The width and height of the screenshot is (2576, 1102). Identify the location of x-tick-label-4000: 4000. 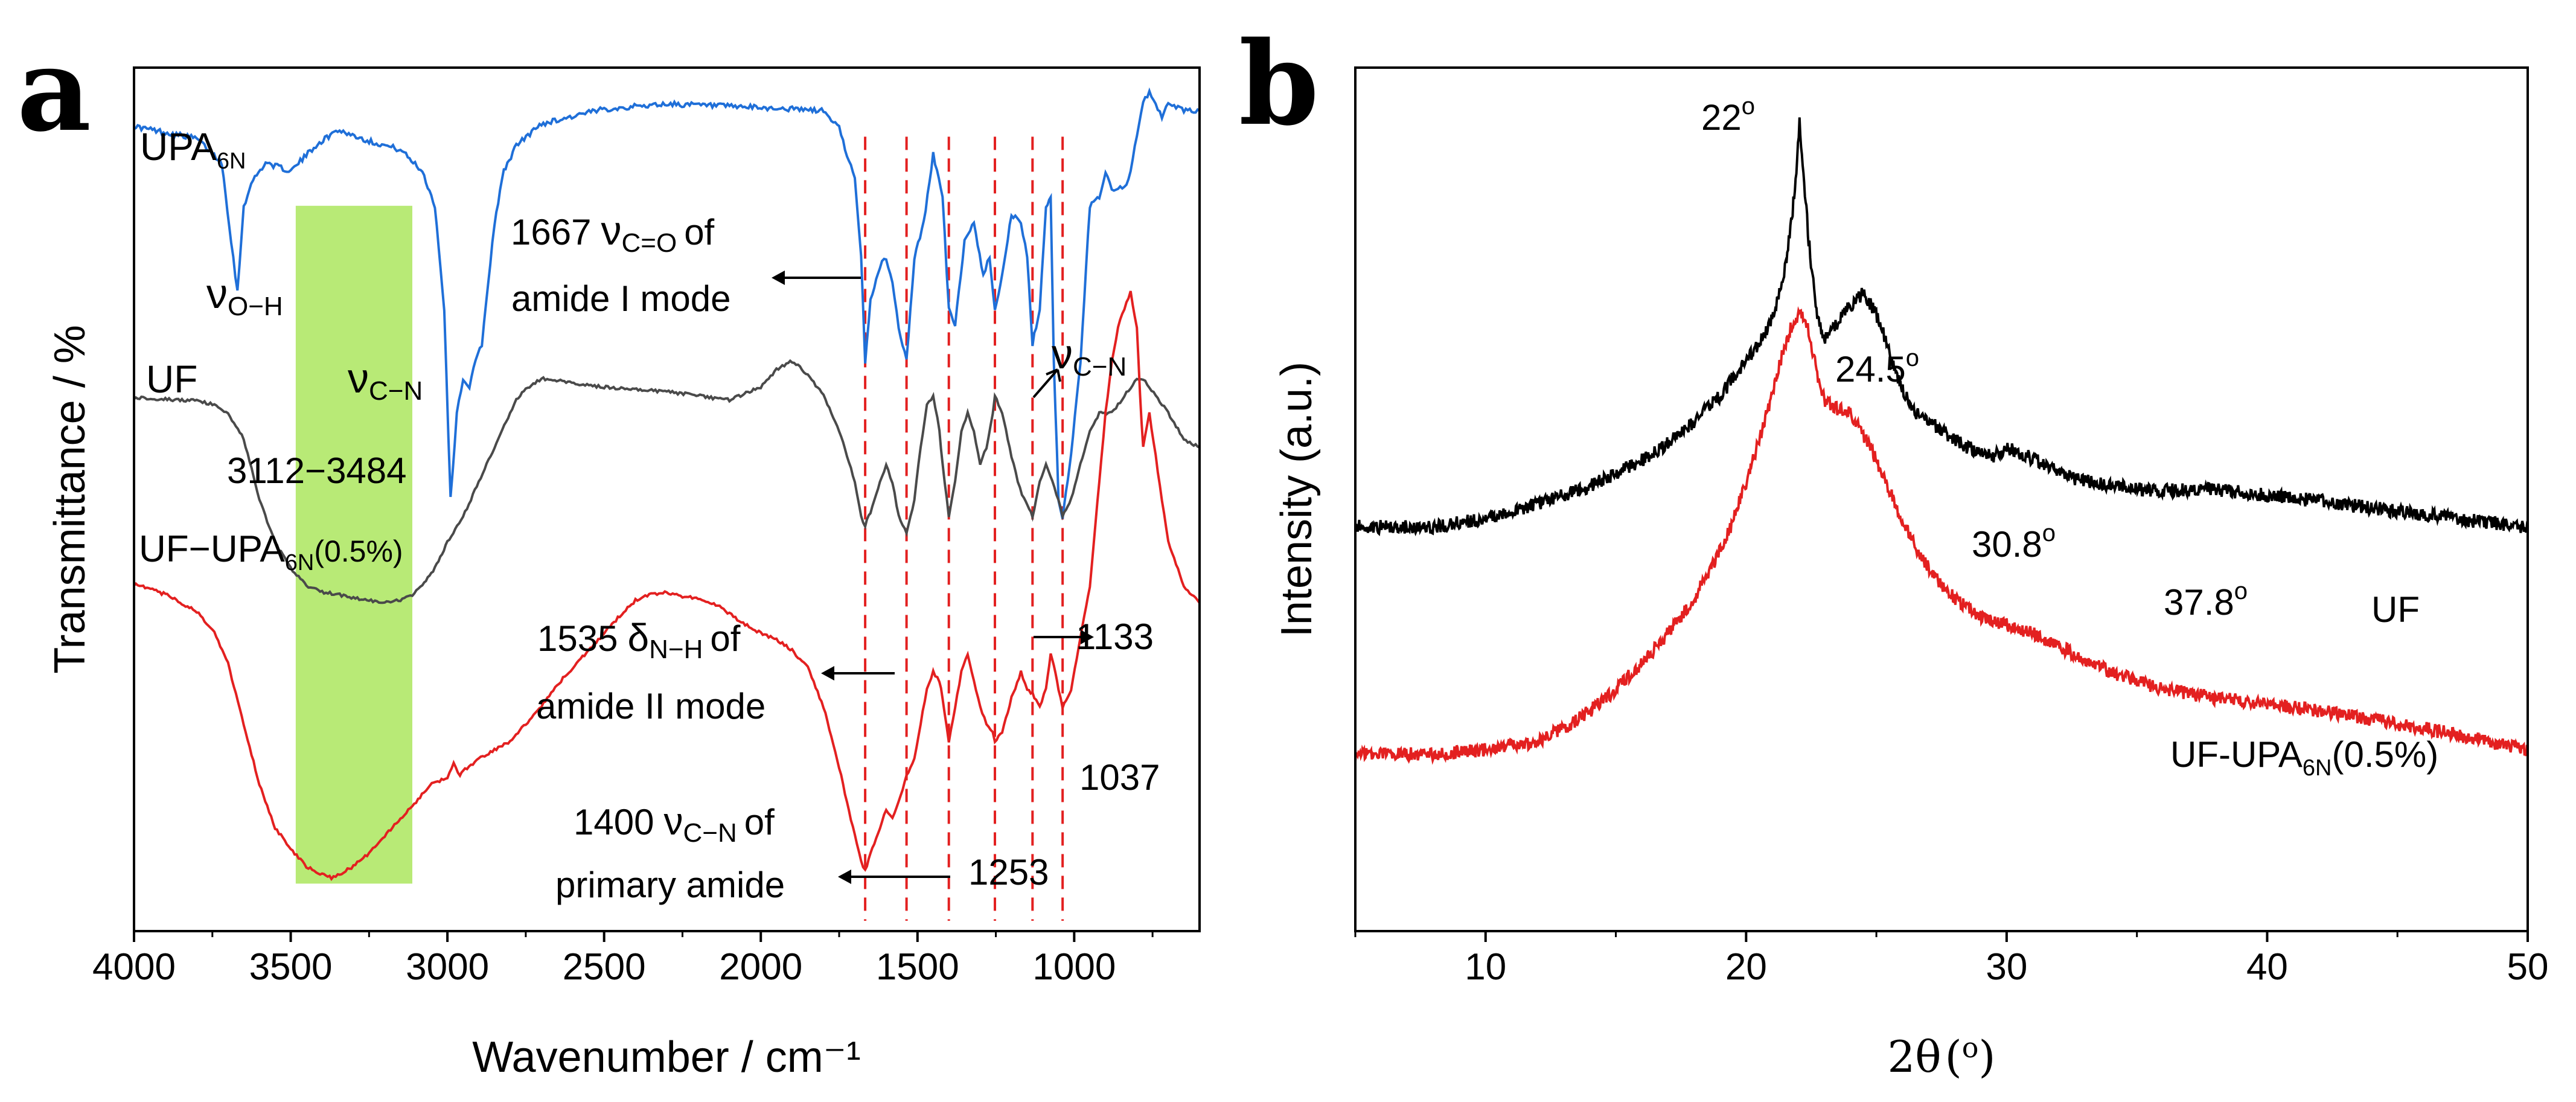
(134, 967).